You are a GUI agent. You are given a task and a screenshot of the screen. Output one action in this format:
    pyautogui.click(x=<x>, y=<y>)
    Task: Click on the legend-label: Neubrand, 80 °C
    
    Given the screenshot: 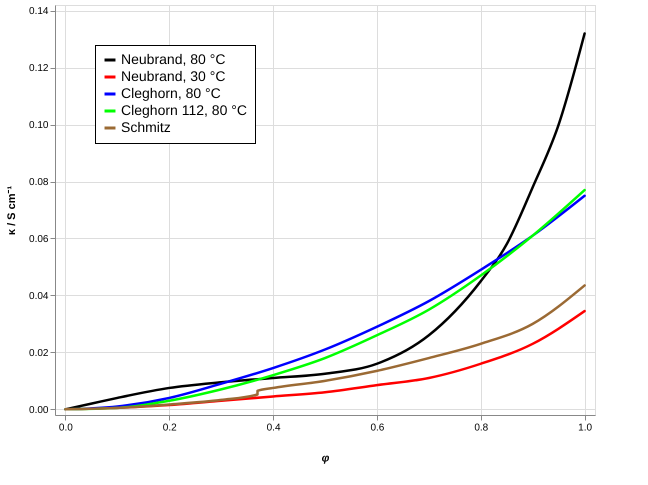 What is the action you would take?
    pyautogui.click(x=173, y=59)
    